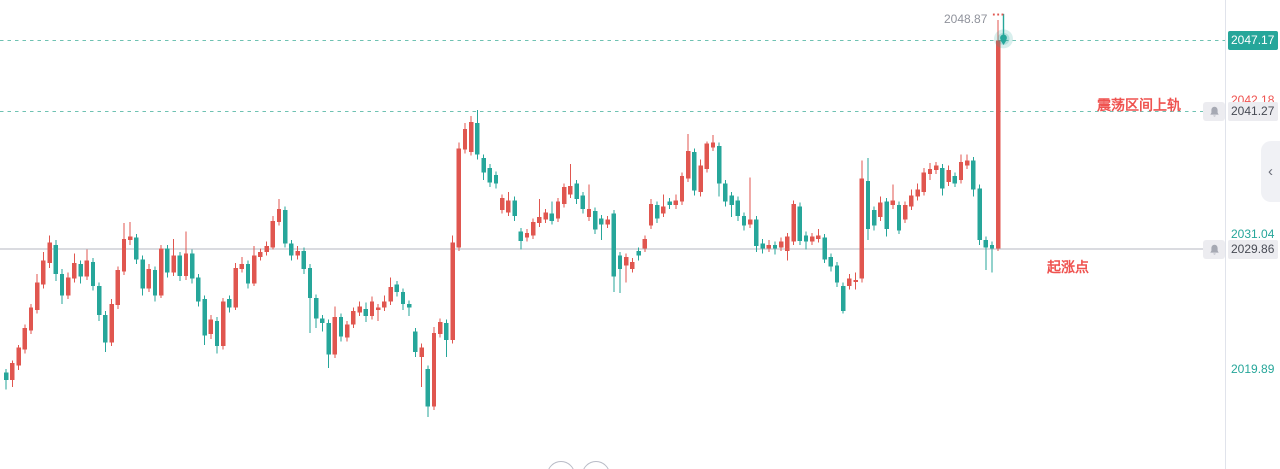  Describe the element at coordinates (966, 19) in the screenshot. I see `high-price-label: 2048.87` at that location.